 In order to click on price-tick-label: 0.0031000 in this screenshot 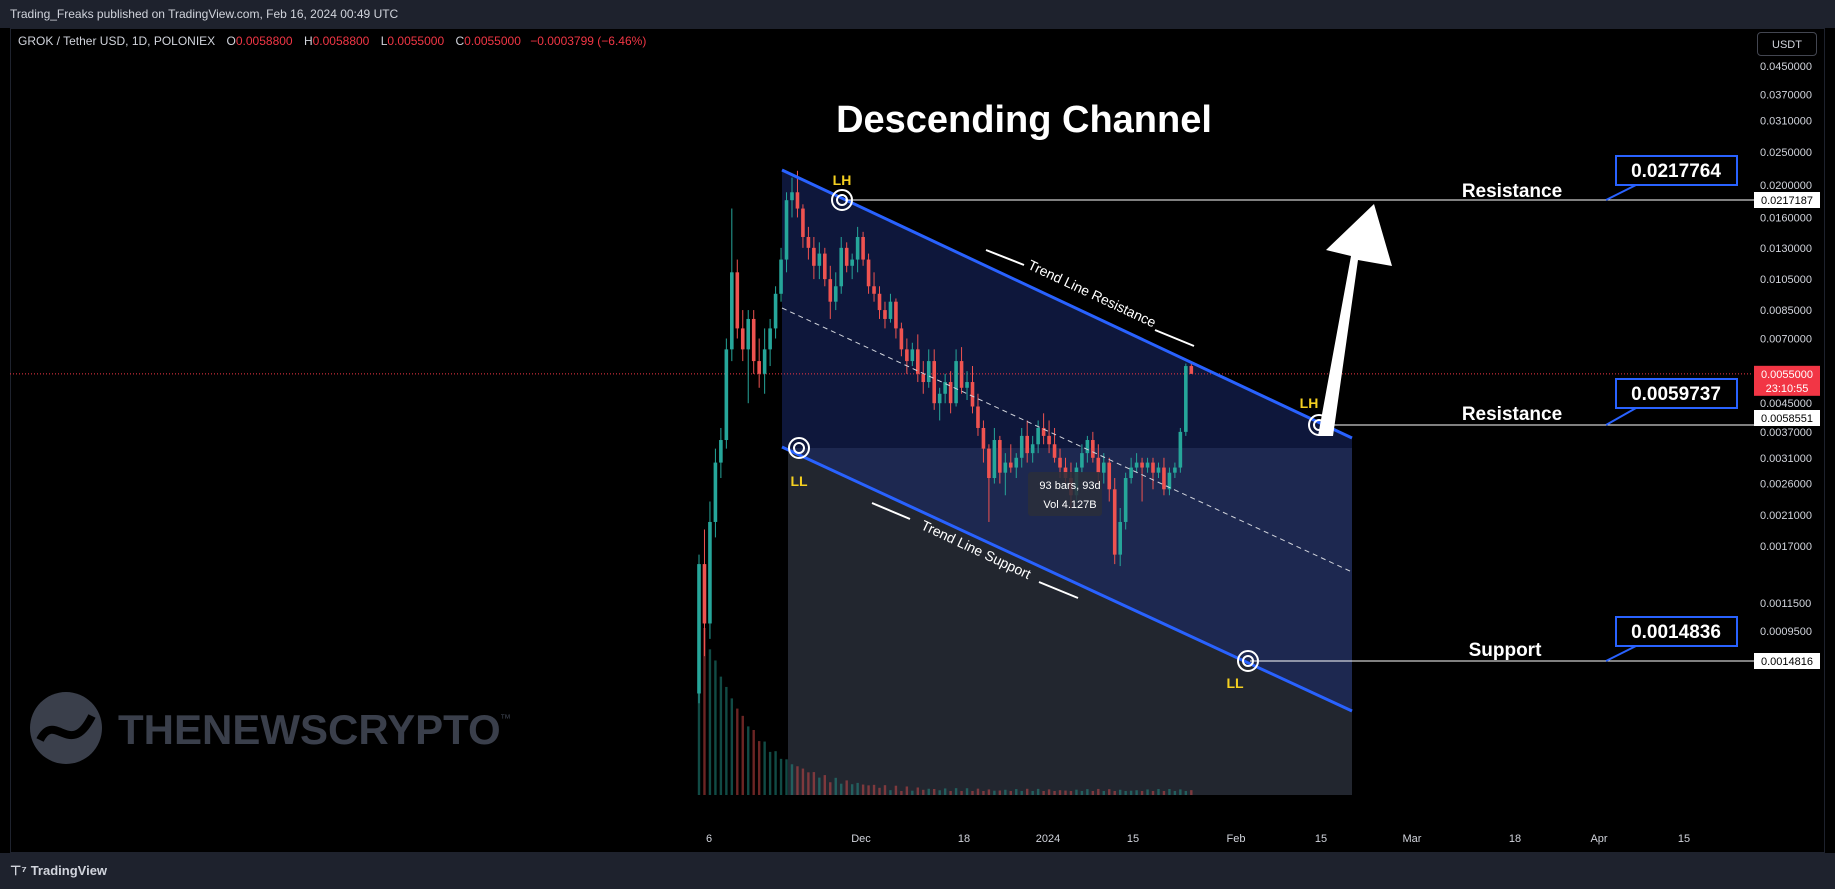, I will do `click(1786, 459)`.